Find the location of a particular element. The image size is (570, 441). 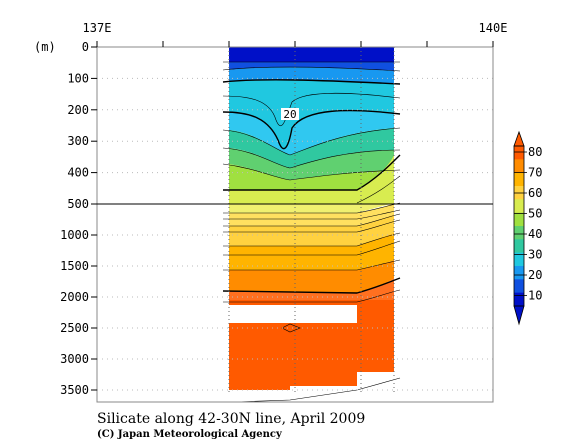

y-tick-label: 2500 is located at coordinates (74, 328).